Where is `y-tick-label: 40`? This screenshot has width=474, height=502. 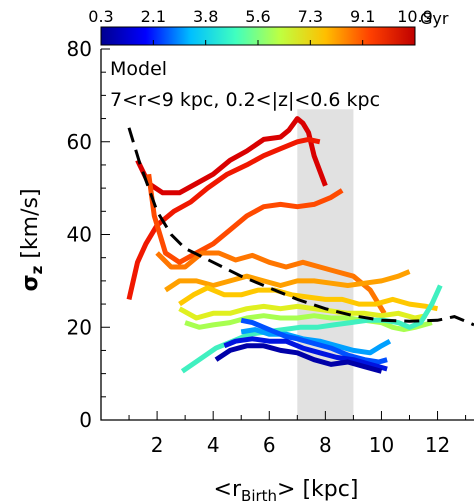
y-tick-label: 40 is located at coordinates (79, 235).